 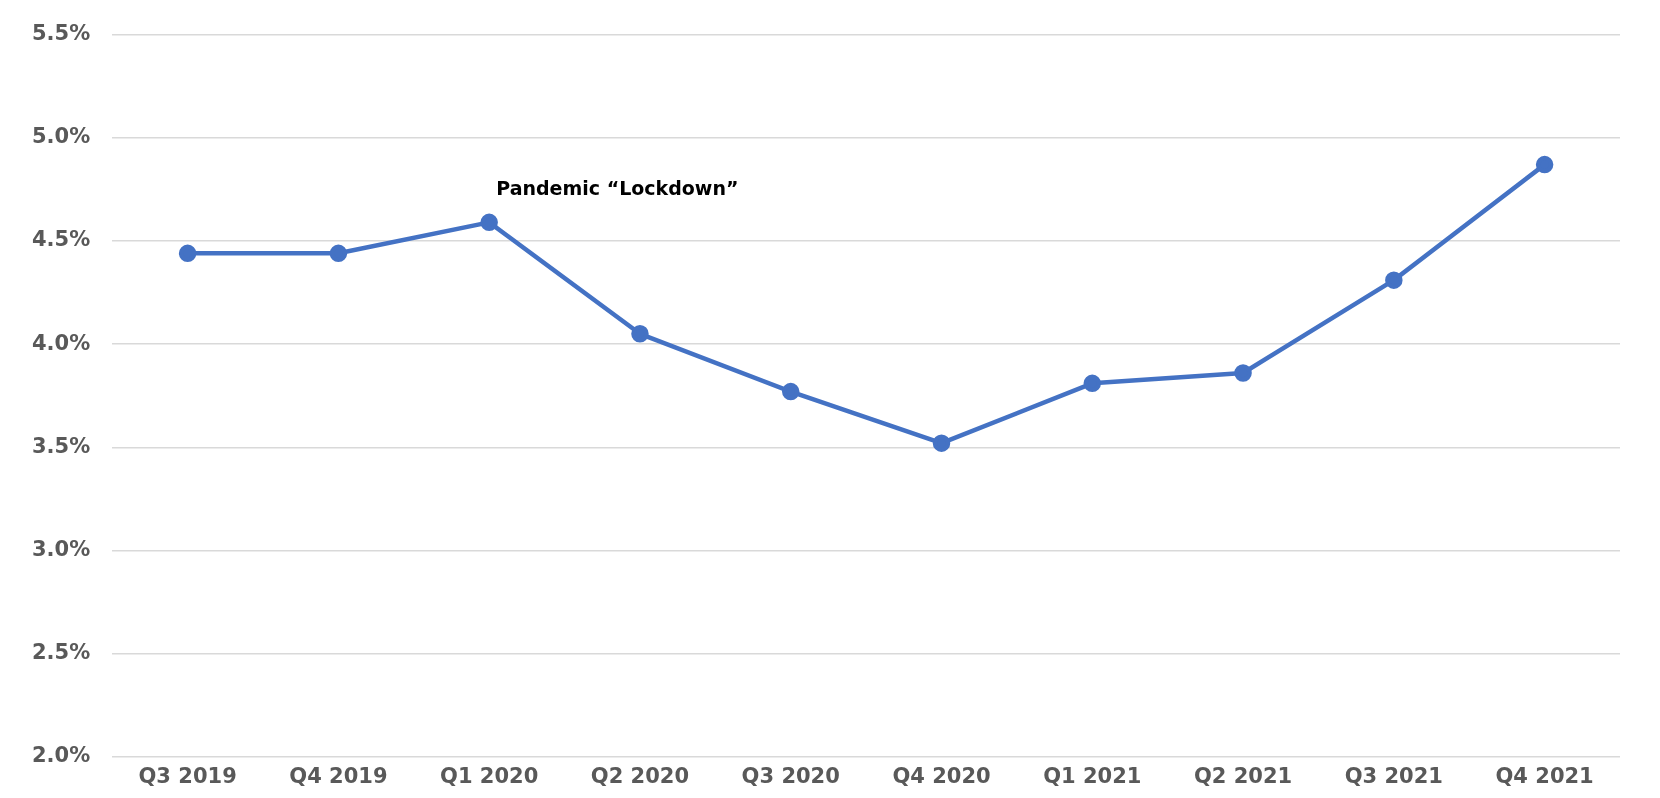 I want to click on y-tick-label: 4.0%, so click(x=61, y=342).